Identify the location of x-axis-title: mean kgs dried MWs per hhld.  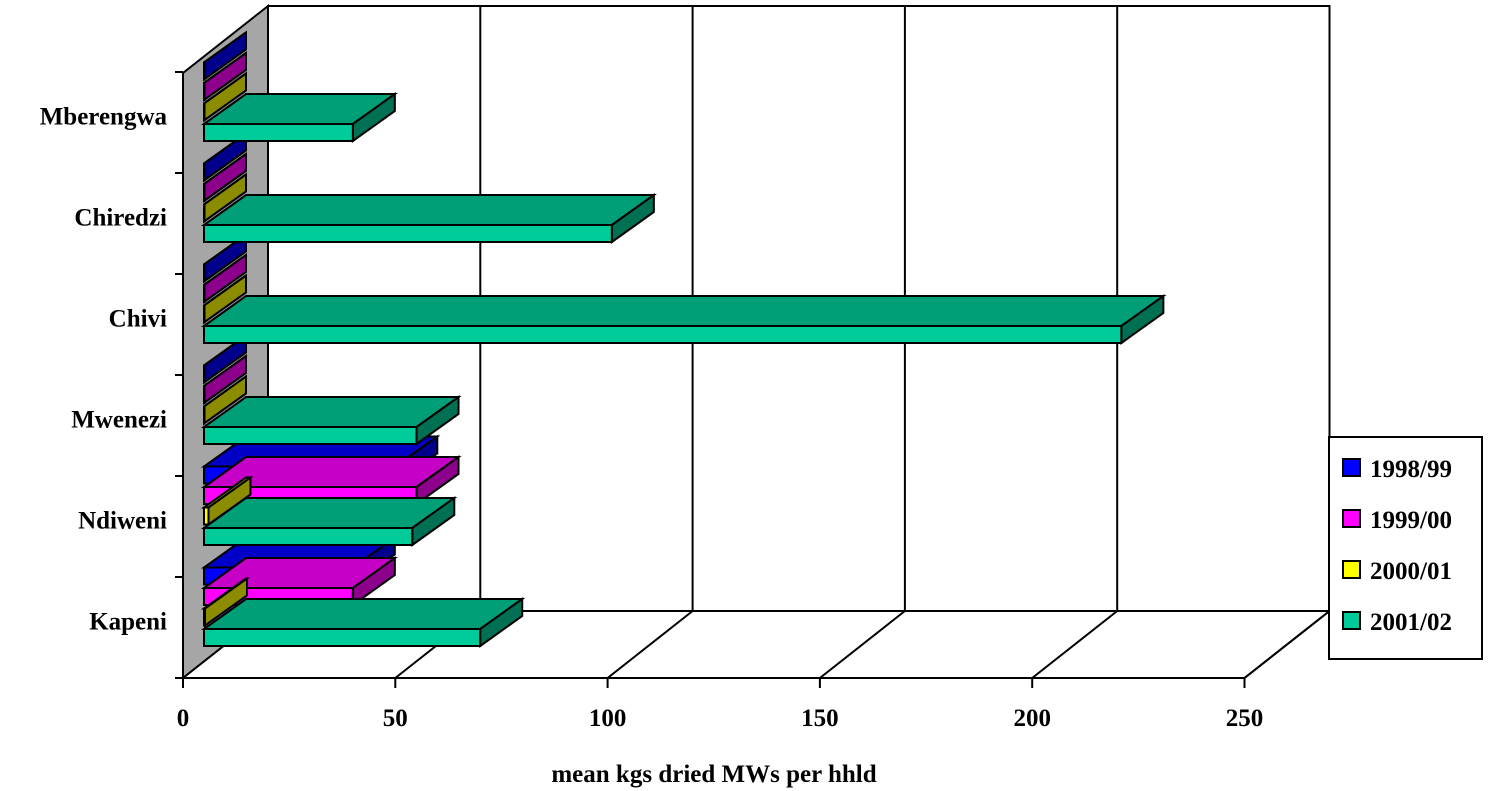
(713, 774).